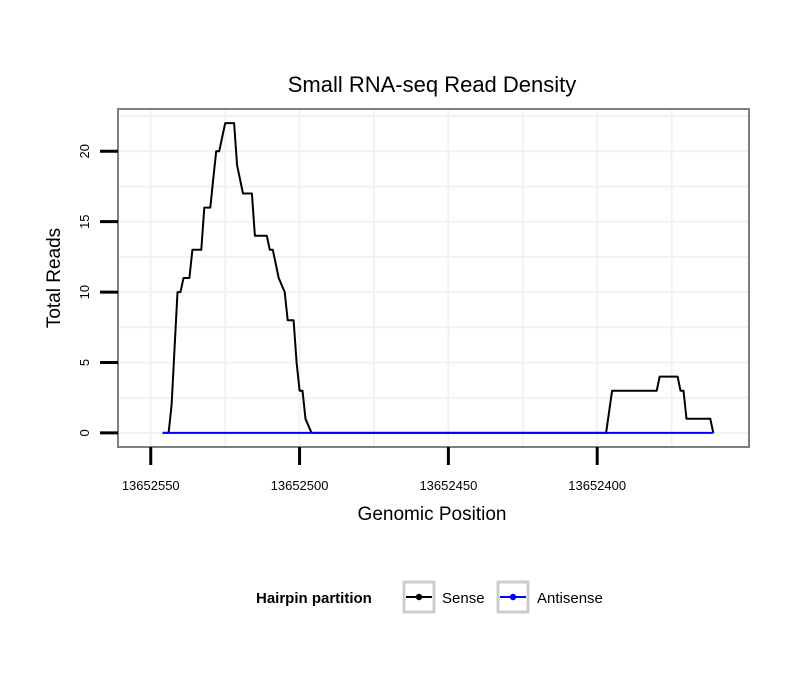  Describe the element at coordinates (432, 514) in the screenshot. I see `x-axis-title: Genomic Position` at that location.